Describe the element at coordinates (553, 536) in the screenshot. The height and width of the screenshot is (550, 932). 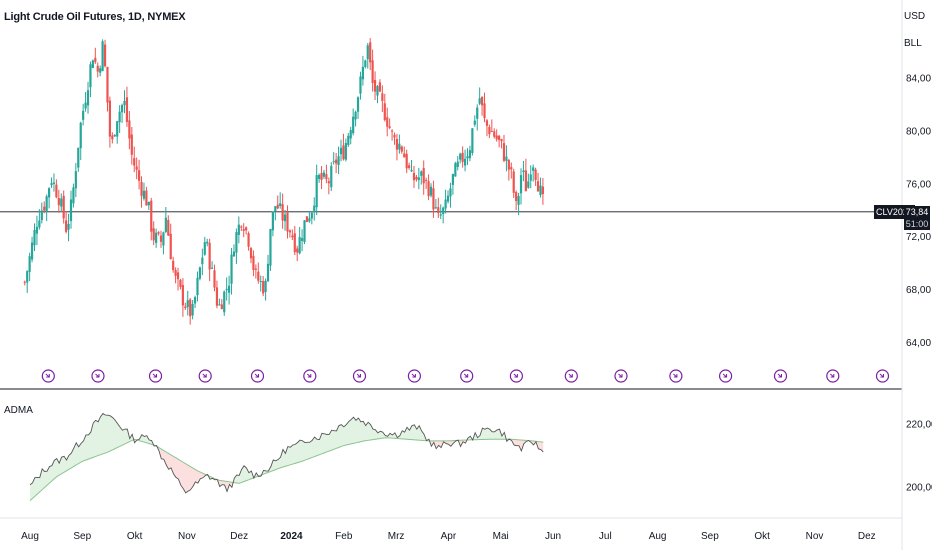
I see `time-tick-label: Jun` at that location.